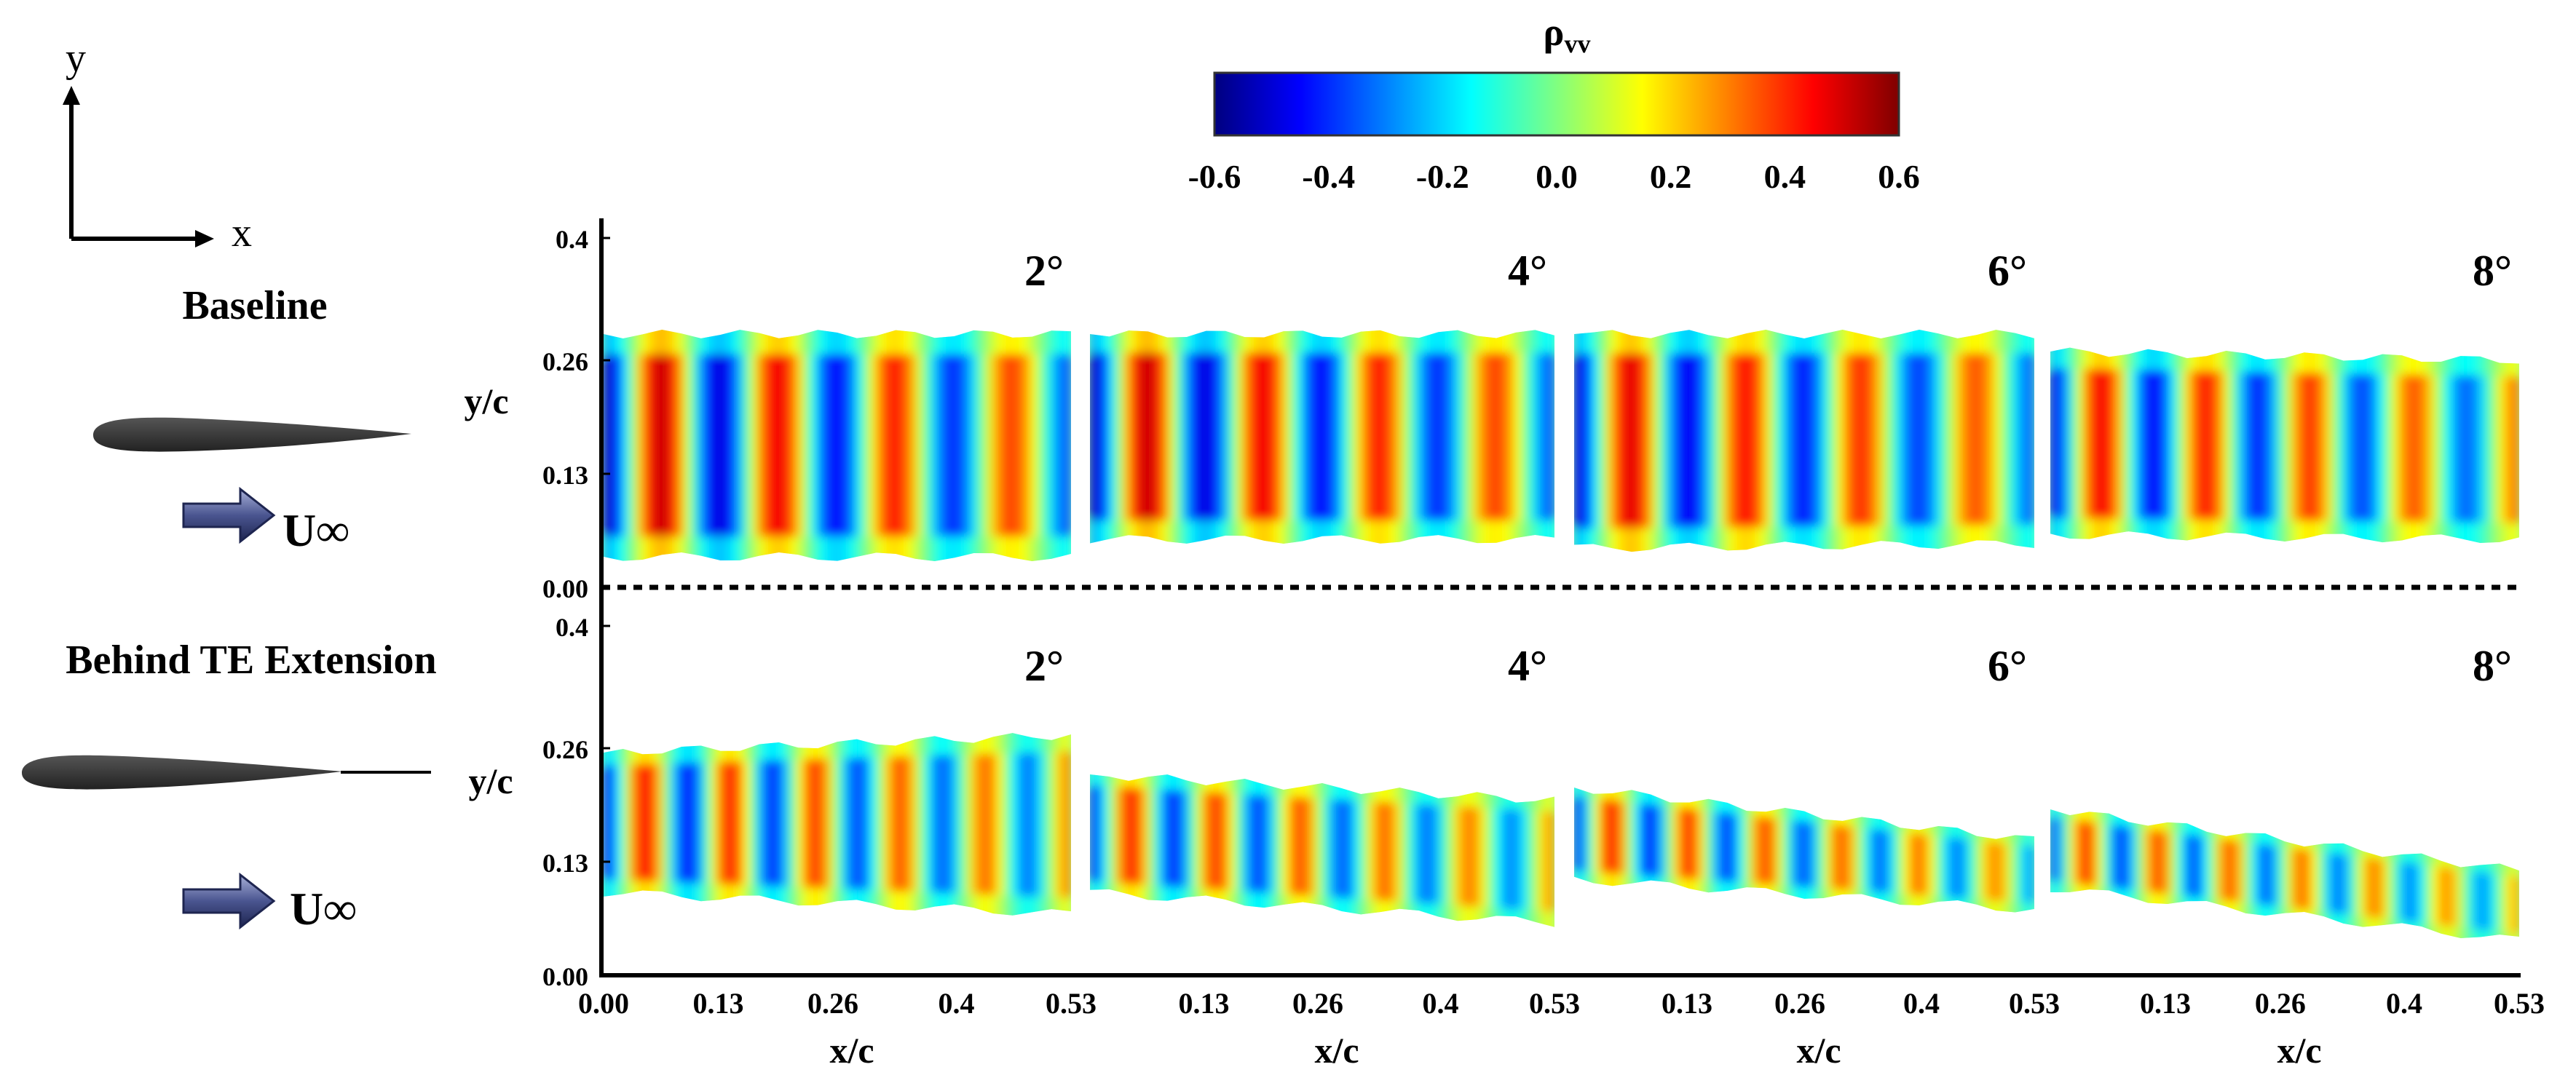 Image resolution: width=2576 pixels, height=1091 pixels. Describe the element at coordinates (252, 434) in the screenshot. I see `airfoil-baseline-icon` at that location.